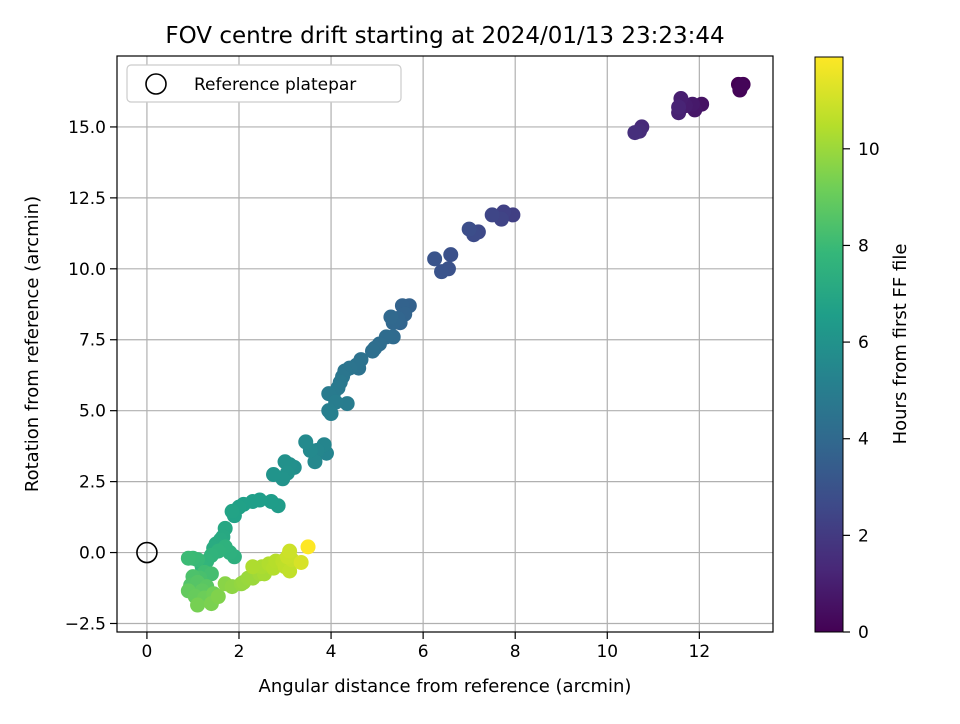 The height and width of the screenshot is (724, 960). What do you see at coordinates (87, 270) in the screenshot?
I see `y-tick-label: 10.0` at bounding box center [87, 270].